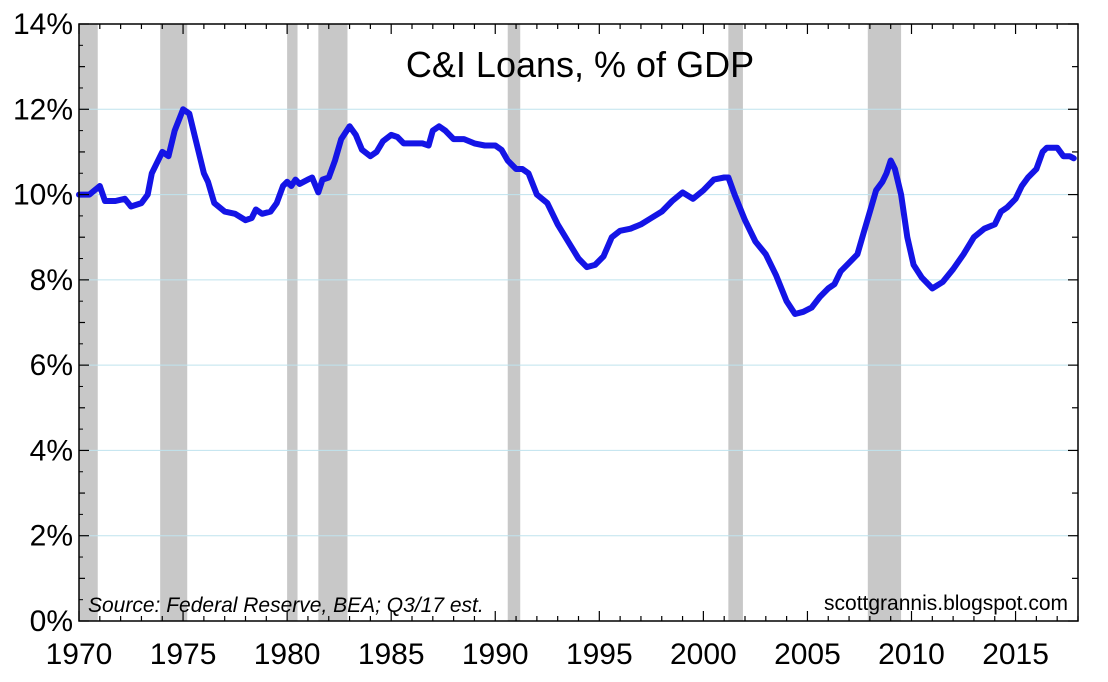 The width and height of the screenshot is (1108, 682). Describe the element at coordinates (946, 603) in the screenshot. I see `chart-credit: scottgrannis.blogspot.com` at that location.